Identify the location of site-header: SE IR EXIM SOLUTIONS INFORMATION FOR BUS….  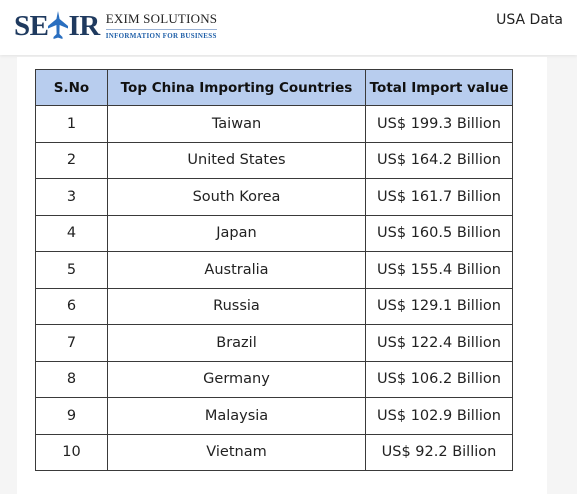
(288, 27).